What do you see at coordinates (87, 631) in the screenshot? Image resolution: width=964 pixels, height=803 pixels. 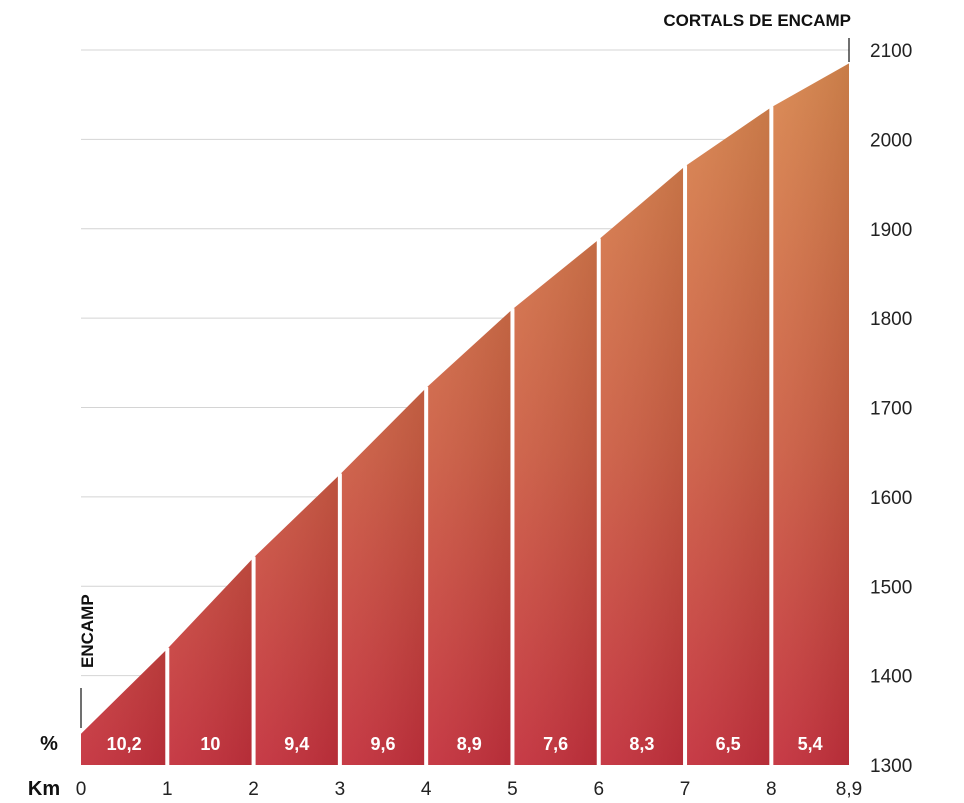 I see `start-location-label: ENCAMP` at bounding box center [87, 631].